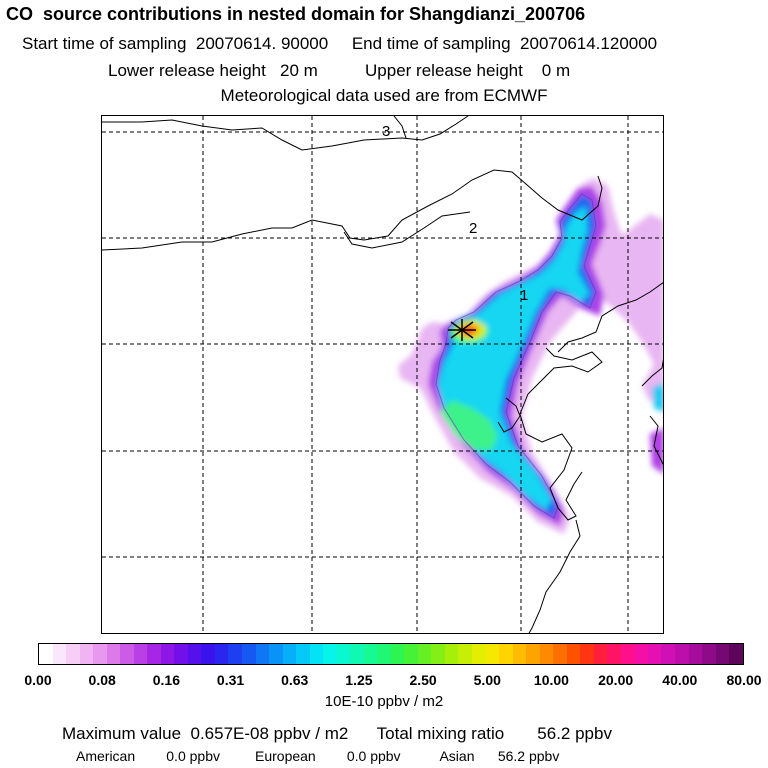  What do you see at coordinates (373, 756) in the screenshot?
I see `european-value: 0.0 ppbv` at bounding box center [373, 756].